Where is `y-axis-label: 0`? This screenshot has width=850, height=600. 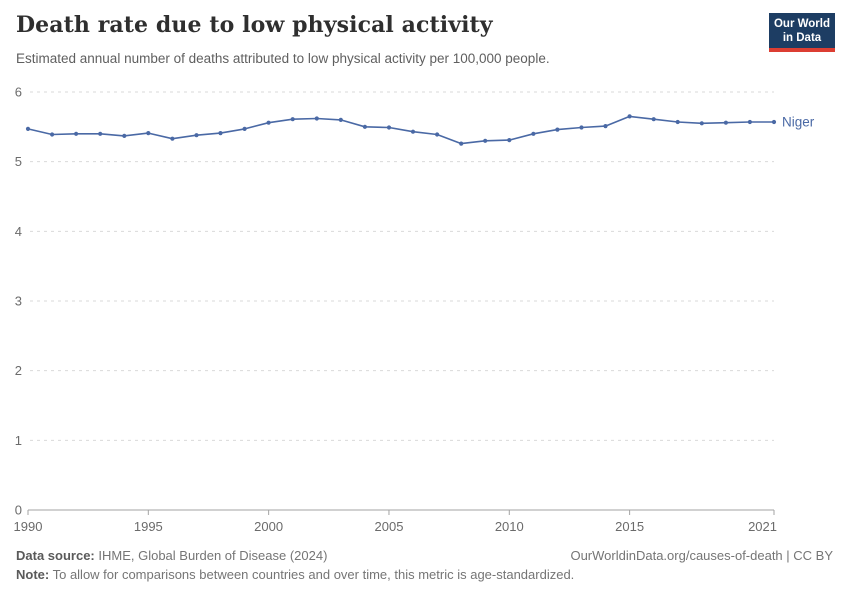 y-axis-label: 0 is located at coordinates (18, 510).